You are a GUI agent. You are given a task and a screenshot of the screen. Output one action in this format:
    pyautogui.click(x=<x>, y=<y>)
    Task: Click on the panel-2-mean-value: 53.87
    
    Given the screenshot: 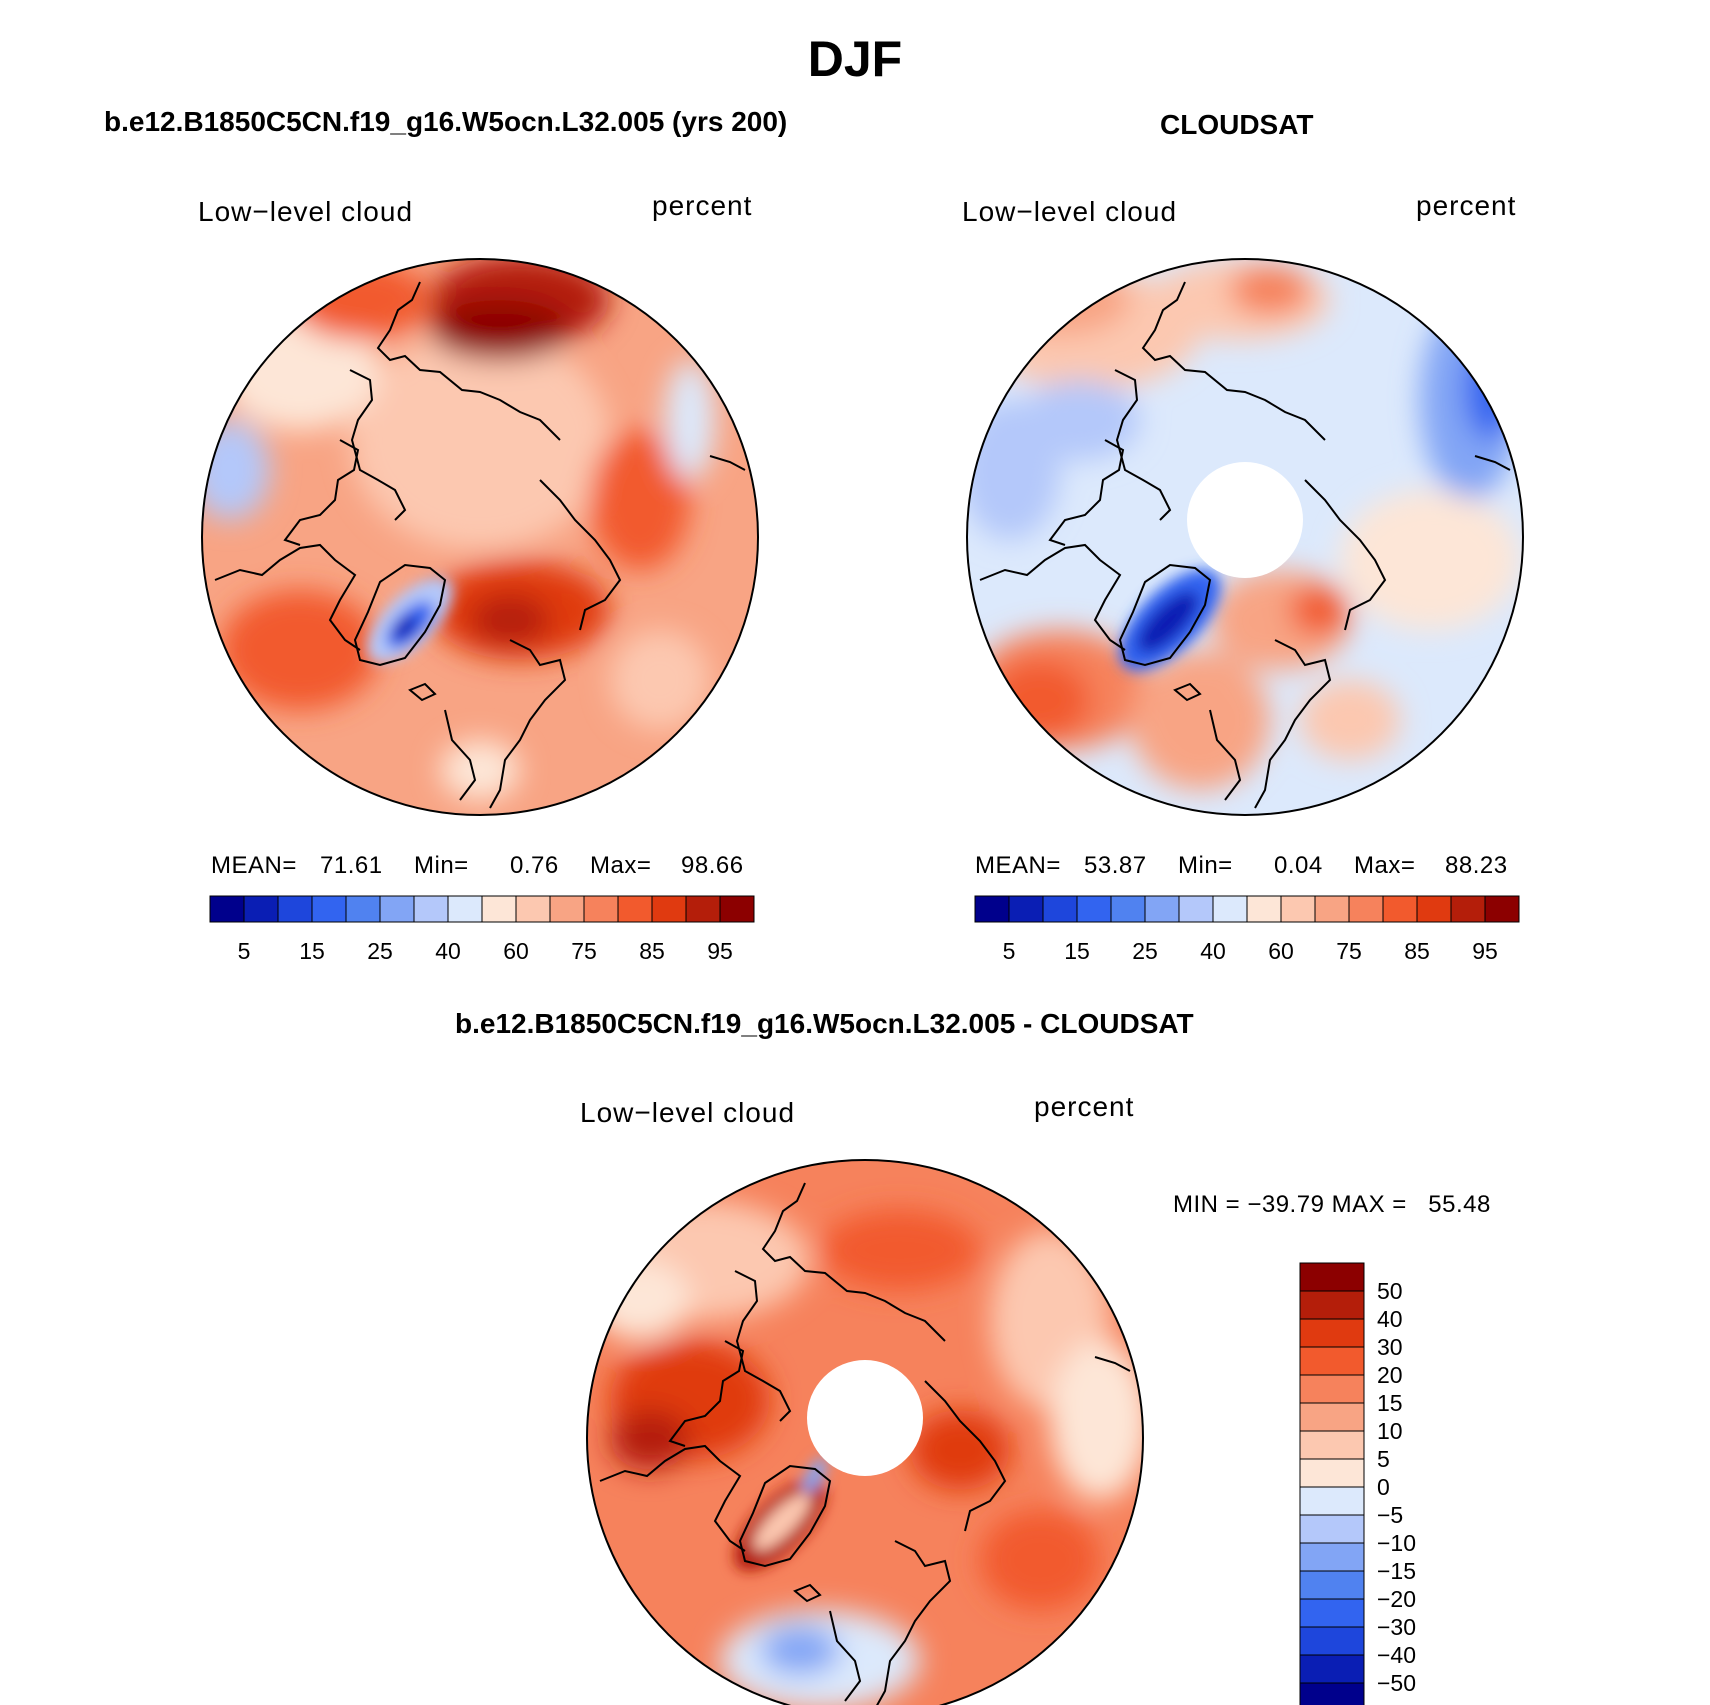 What is the action you would take?
    pyautogui.click(x=1115, y=865)
    